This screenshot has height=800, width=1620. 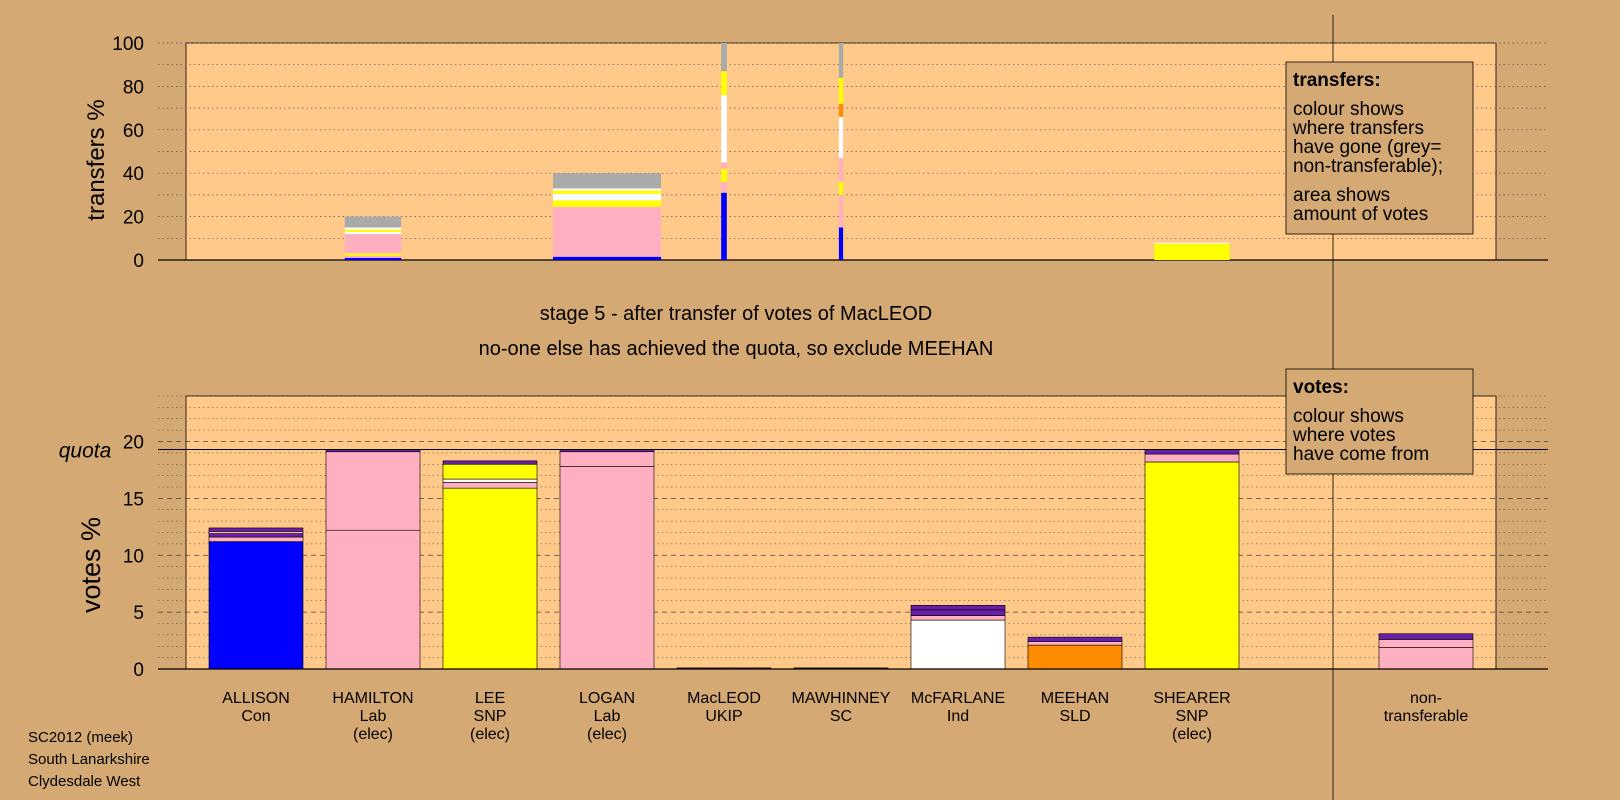 What do you see at coordinates (89, 759) in the screenshot?
I see `footer-line: South Lanarkshire` at bounding box center [89, 759].